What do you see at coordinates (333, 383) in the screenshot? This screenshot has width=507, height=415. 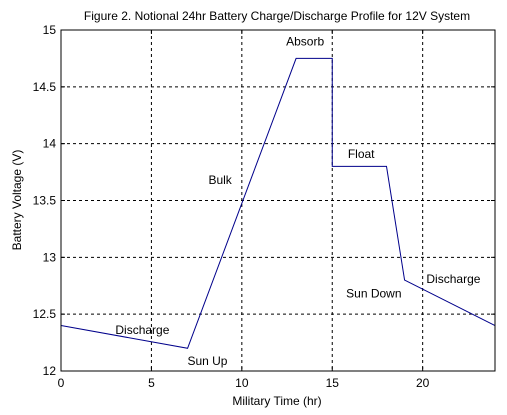 I see `x-tick-label: 15` at bounding box center [333, 383].